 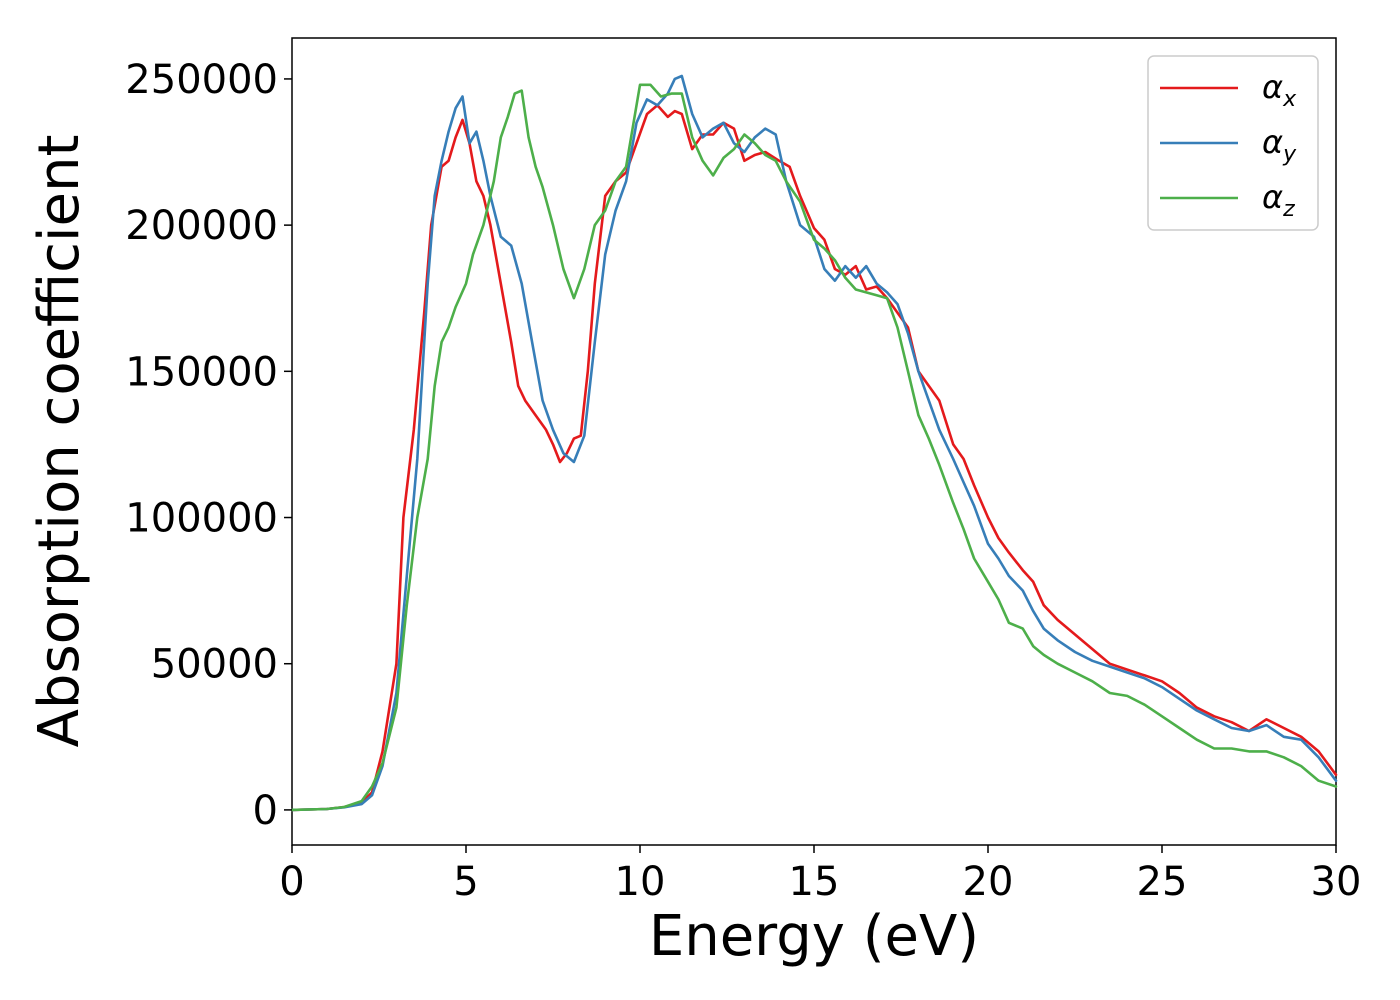 I want to click on y-tick-label: 50000, so click(x=214, y=665).